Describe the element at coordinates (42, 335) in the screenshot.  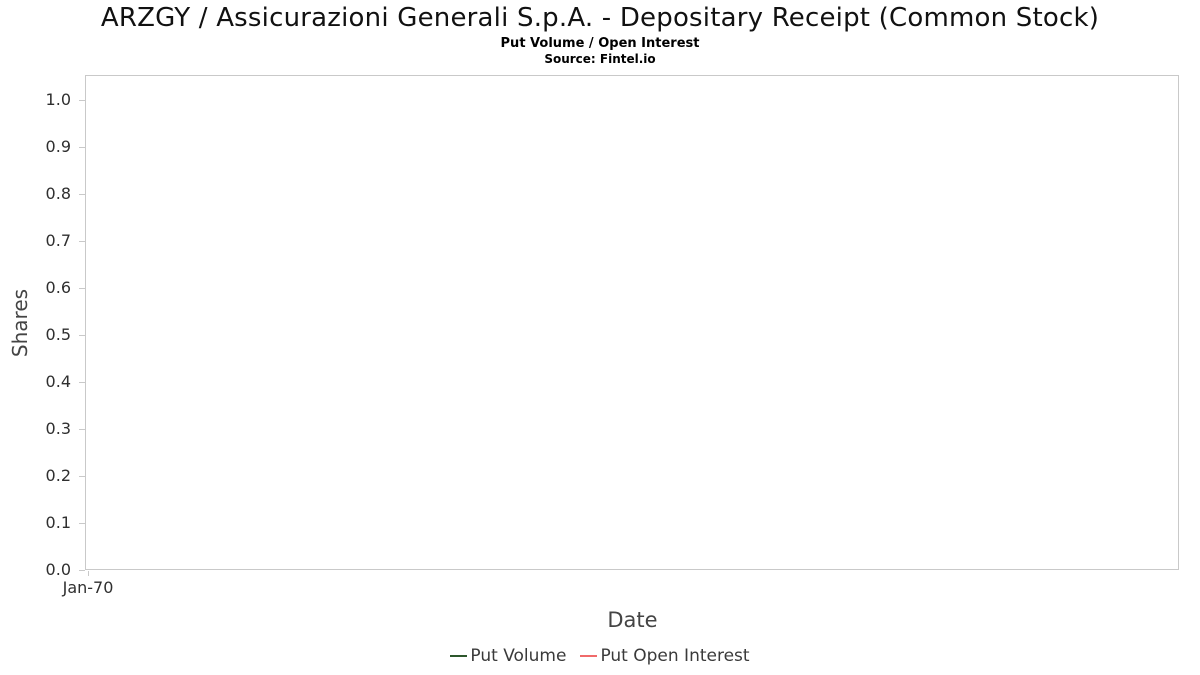
I see `y-tick: 0.5` at that location.